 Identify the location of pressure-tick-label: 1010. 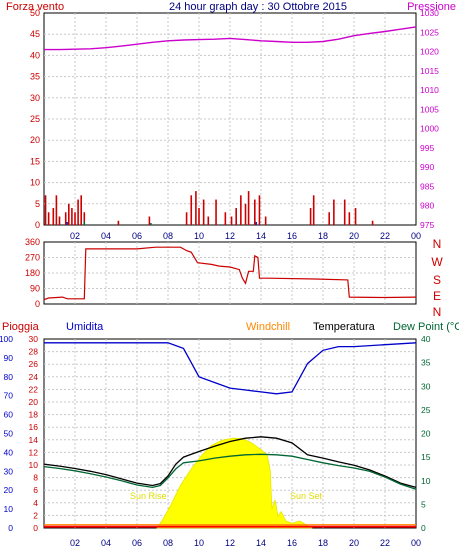
(429, 90).